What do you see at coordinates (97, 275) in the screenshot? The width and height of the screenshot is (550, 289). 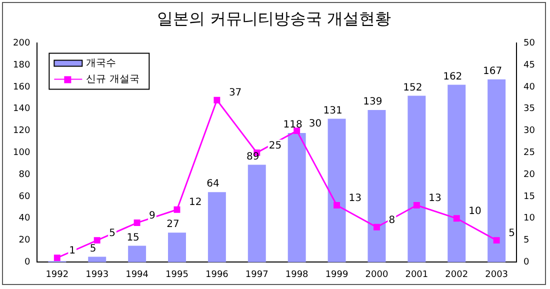 I see `x-tick-label: 1993` at bounding box center [97, 275].